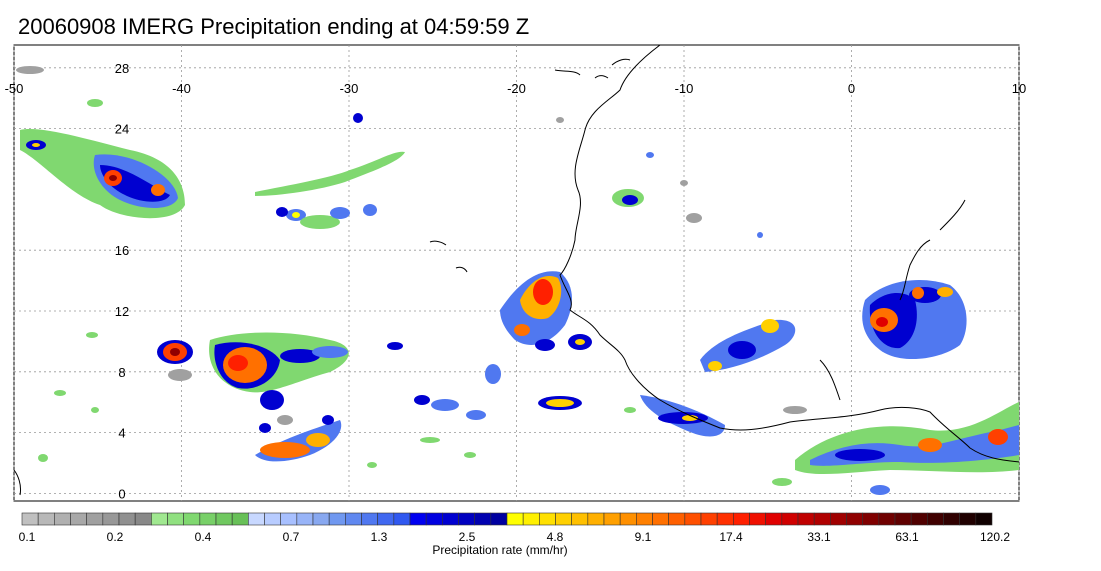 The height and width of the screenshot is (571, 1101). I want to click on rain-cell-senegal, so click(546, 311).